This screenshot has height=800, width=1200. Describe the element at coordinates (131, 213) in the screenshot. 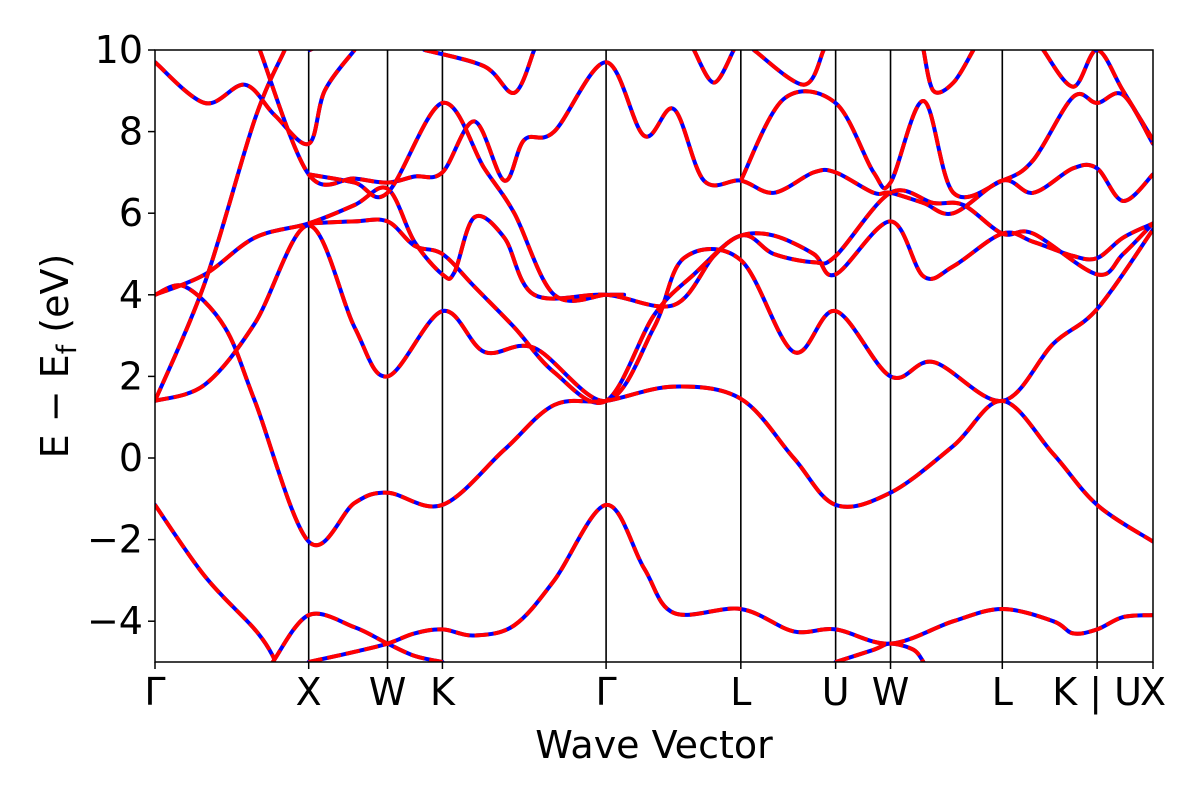

I see `y-tick-label: 6` at that location.